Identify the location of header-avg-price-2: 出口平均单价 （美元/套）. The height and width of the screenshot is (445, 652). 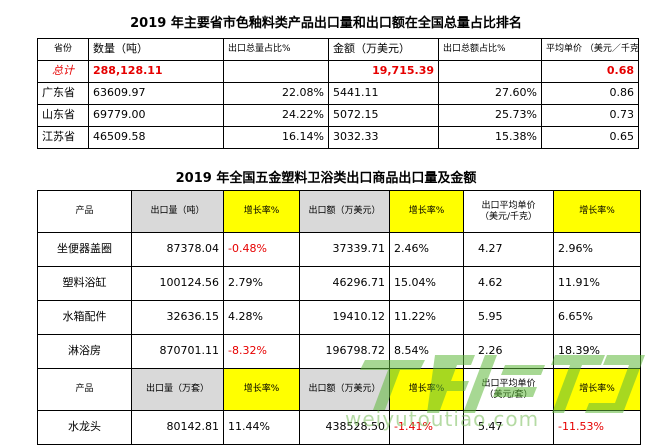
(508, 389).